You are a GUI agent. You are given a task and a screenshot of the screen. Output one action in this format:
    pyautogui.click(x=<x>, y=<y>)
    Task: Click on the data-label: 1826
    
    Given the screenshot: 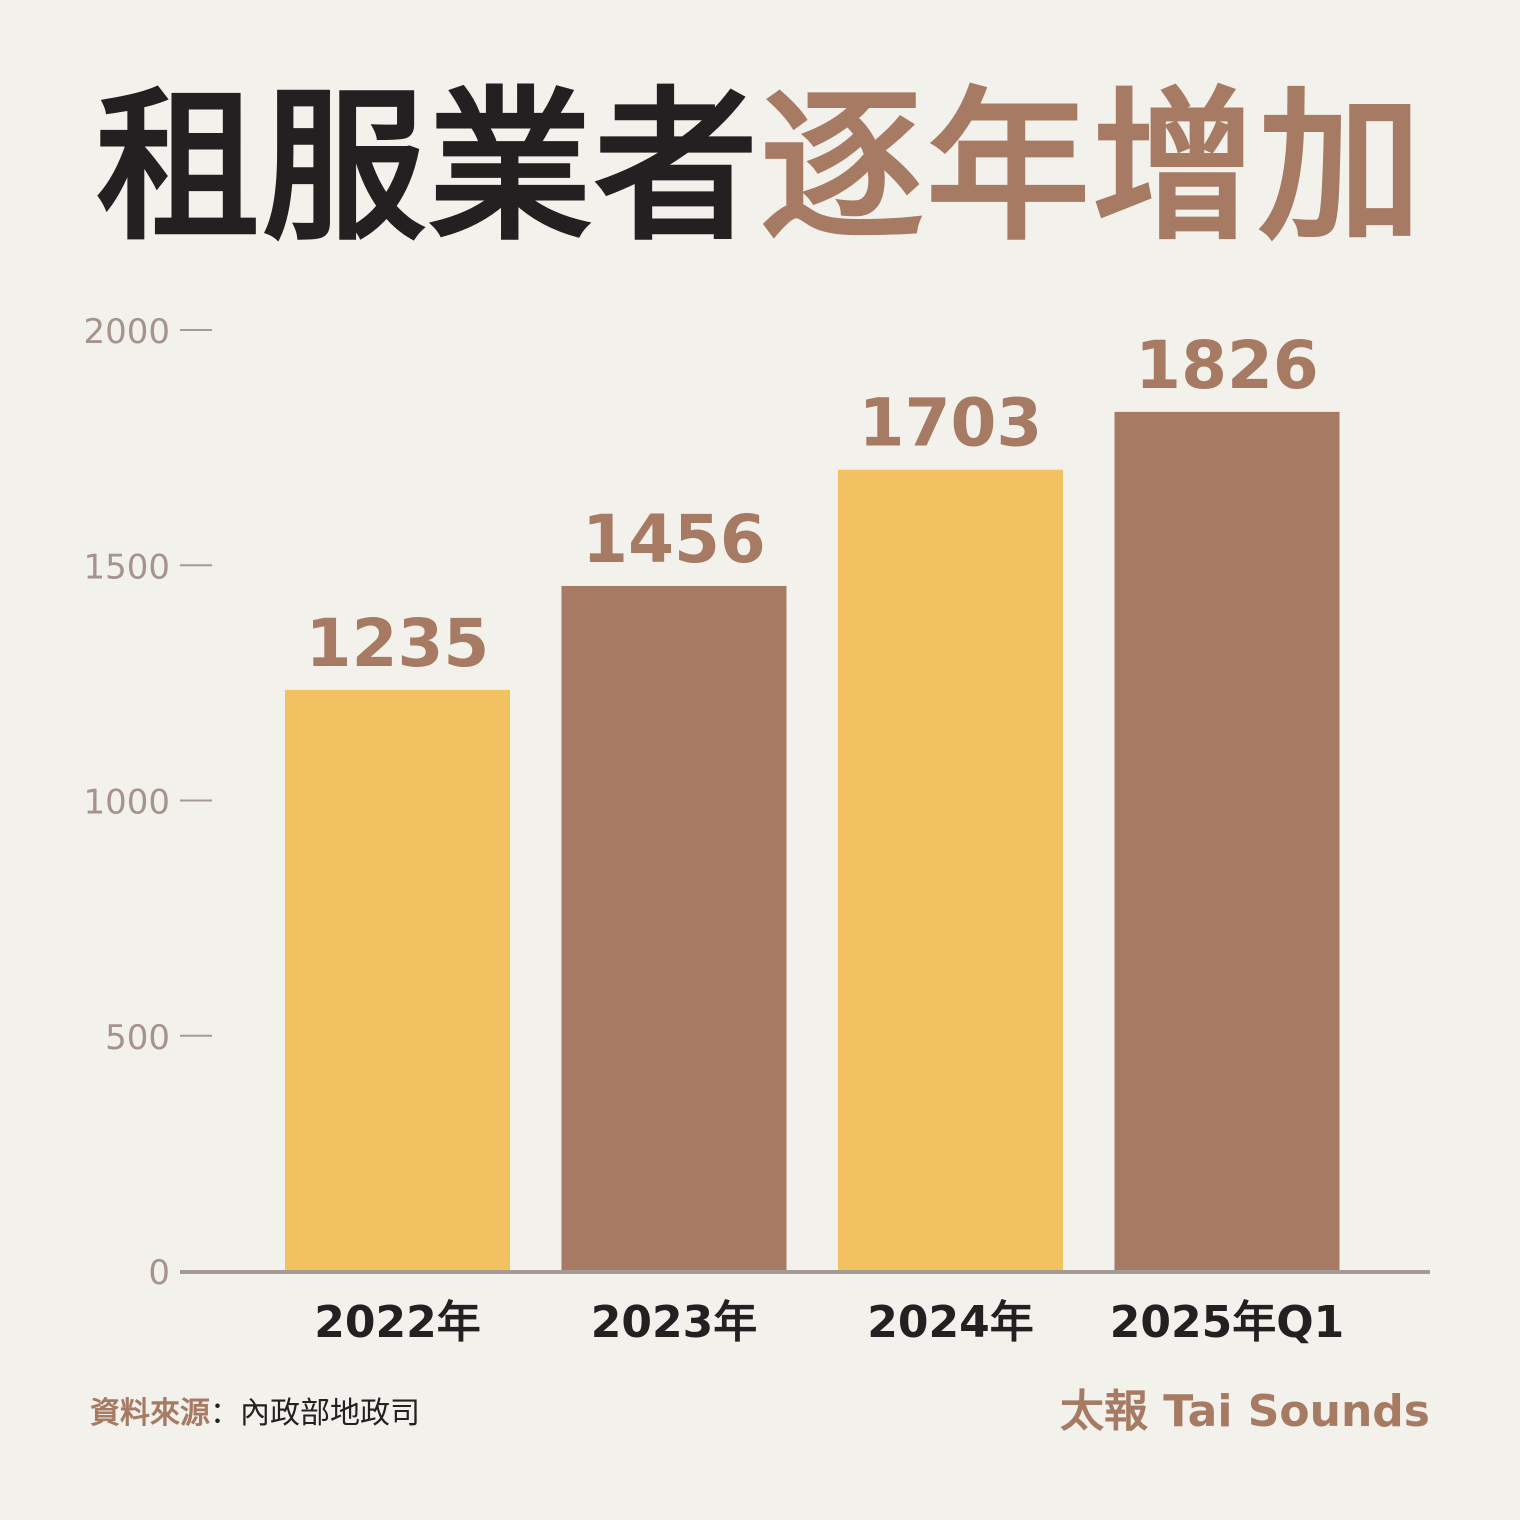 What is the action you would take?
    pyautogui.click(x=1227, y=365)
    